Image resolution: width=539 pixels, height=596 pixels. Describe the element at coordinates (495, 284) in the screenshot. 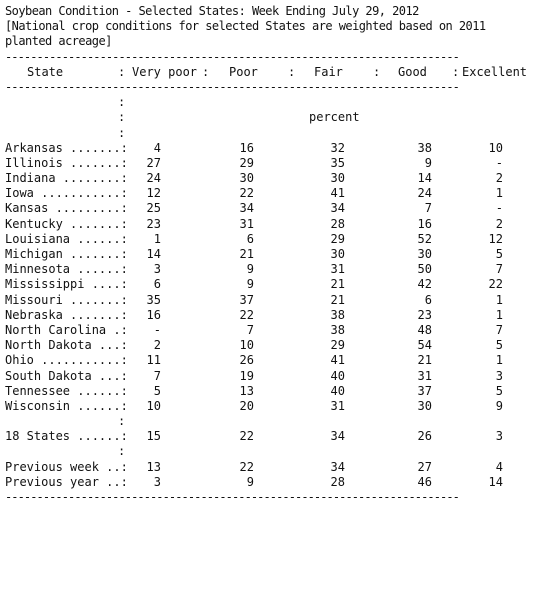

I see `cell-excellent: 22` at that location.